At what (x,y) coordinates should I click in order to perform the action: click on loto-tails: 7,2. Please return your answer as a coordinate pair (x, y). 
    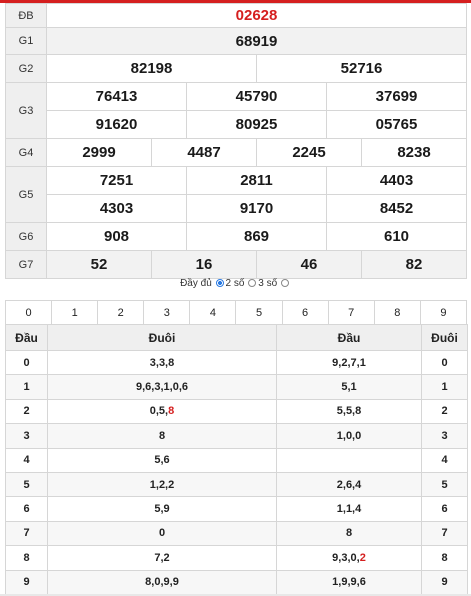
    Looking at the image, I should click on (162, 558).